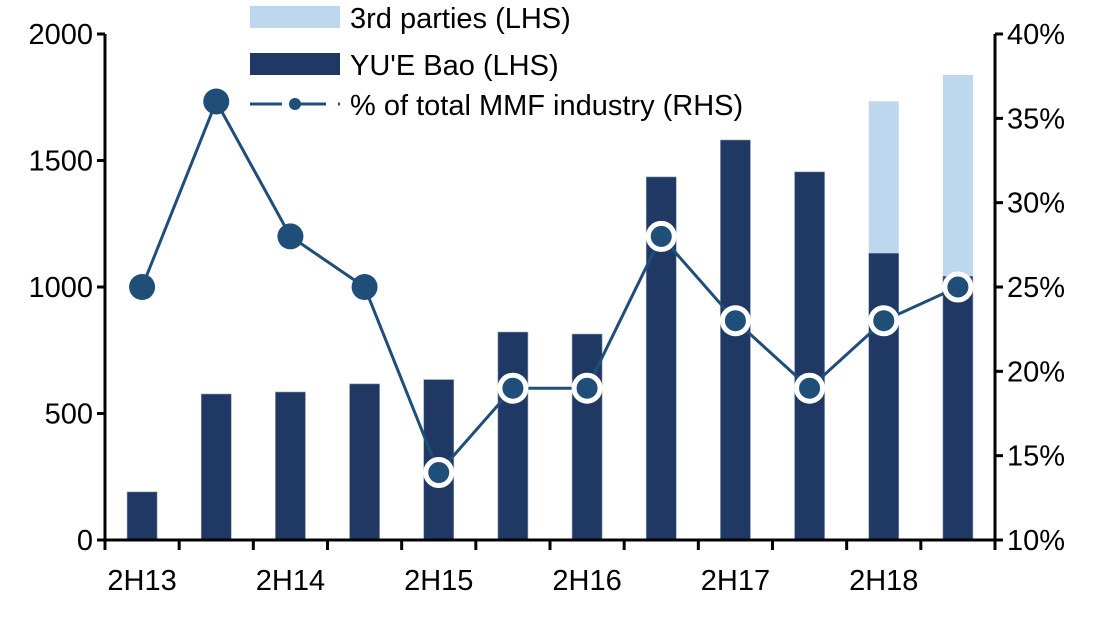  I want to click on right-tick-label: 40%, so click(1036, 35).